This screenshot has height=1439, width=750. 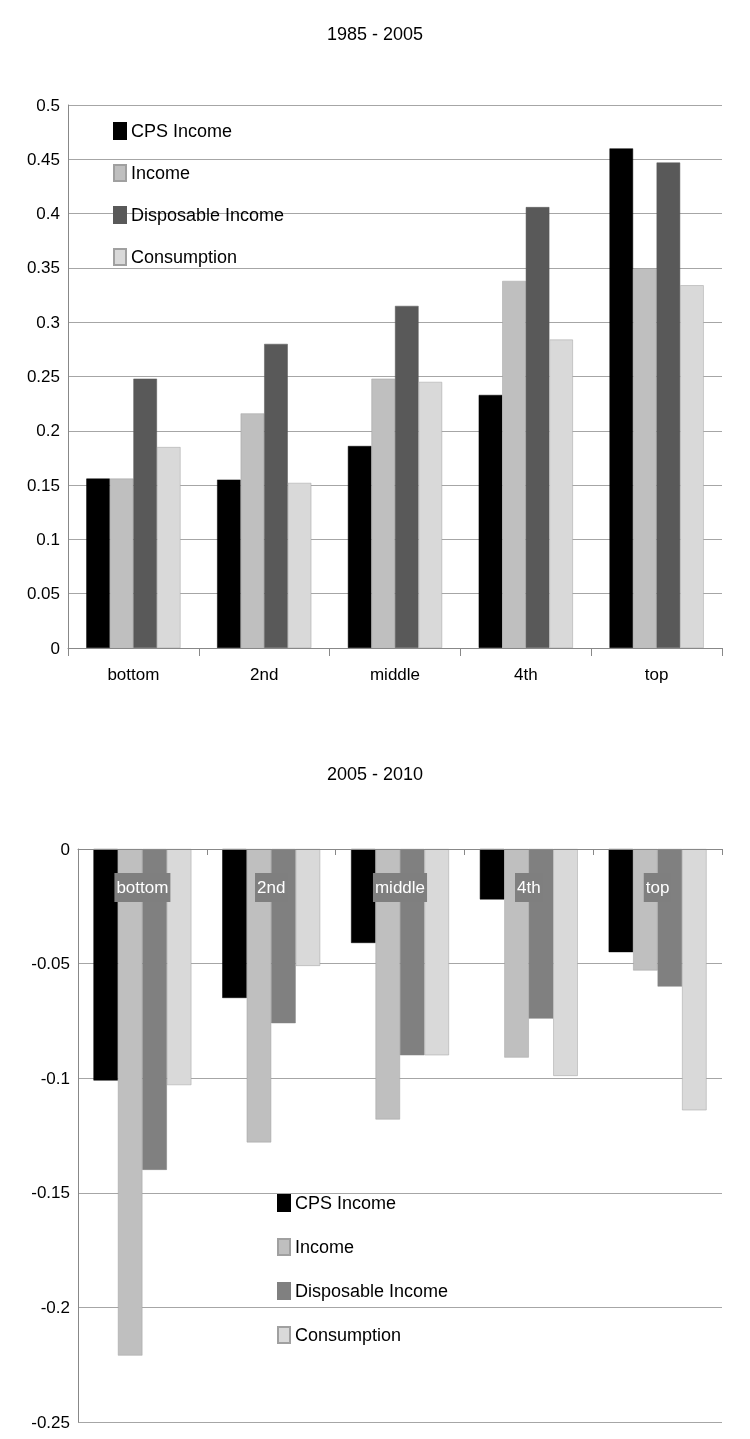 What do you see at coordinates (43, 268) in the screenshot?
I see `y-tick-label: 0.35` at bounding box center [43, 268].